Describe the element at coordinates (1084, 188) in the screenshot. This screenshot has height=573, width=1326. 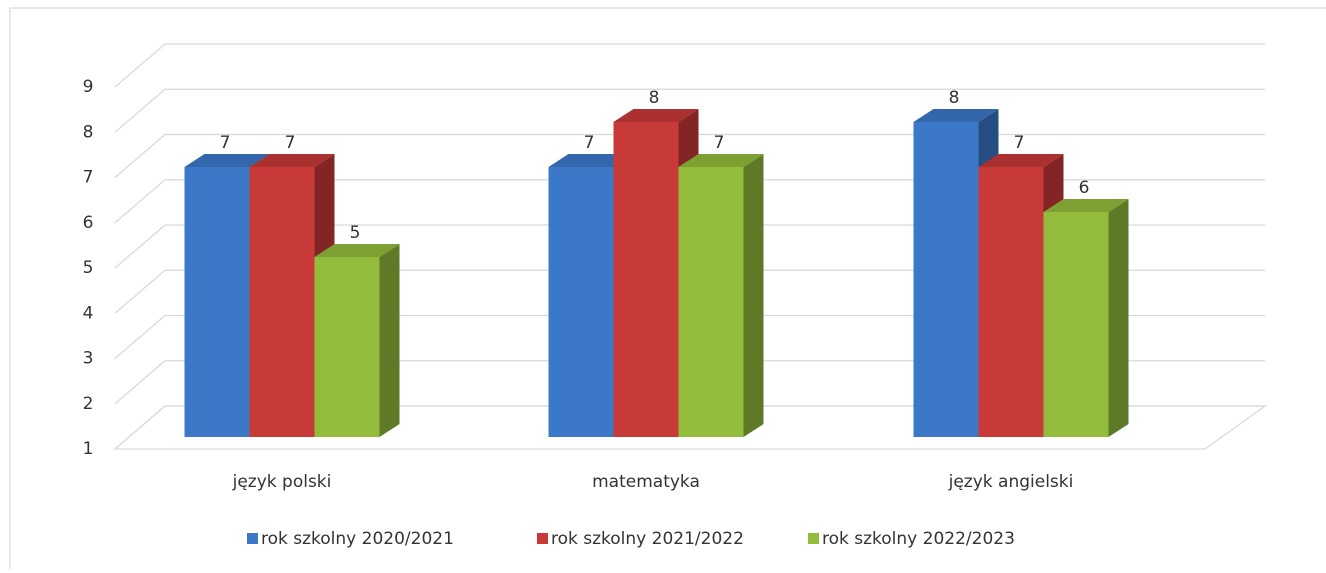
I see `data-label: 6` at that location.